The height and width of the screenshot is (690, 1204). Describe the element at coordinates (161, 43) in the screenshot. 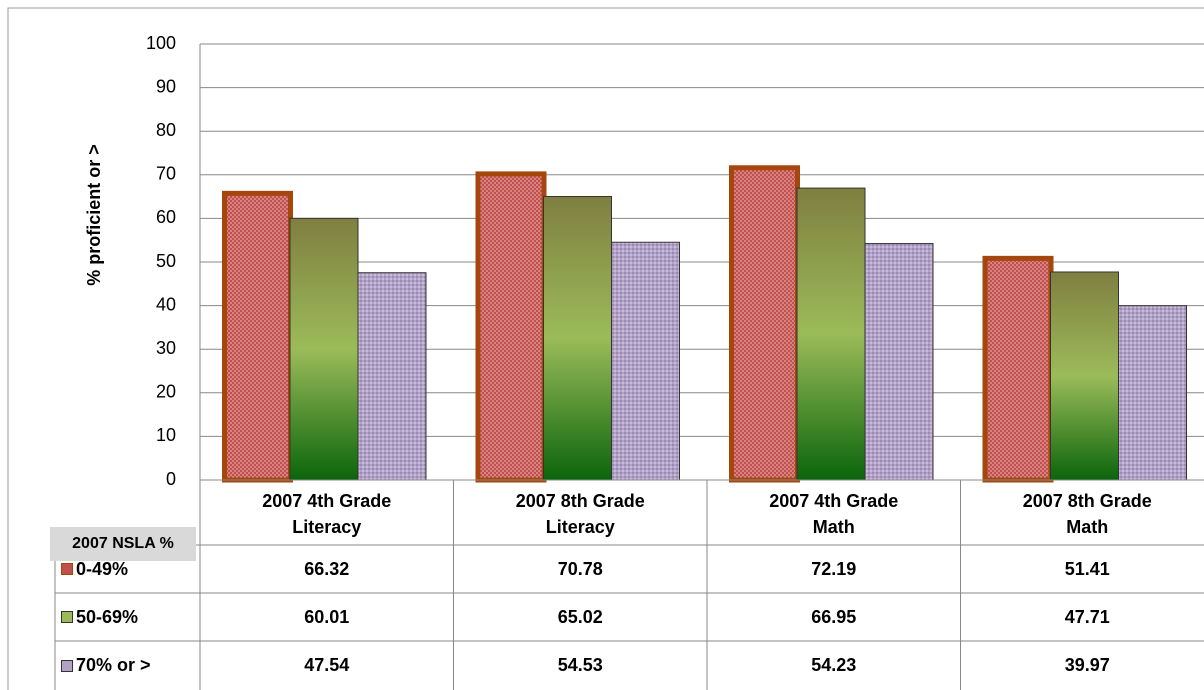

I see `y-tick-label: 100` at that location.